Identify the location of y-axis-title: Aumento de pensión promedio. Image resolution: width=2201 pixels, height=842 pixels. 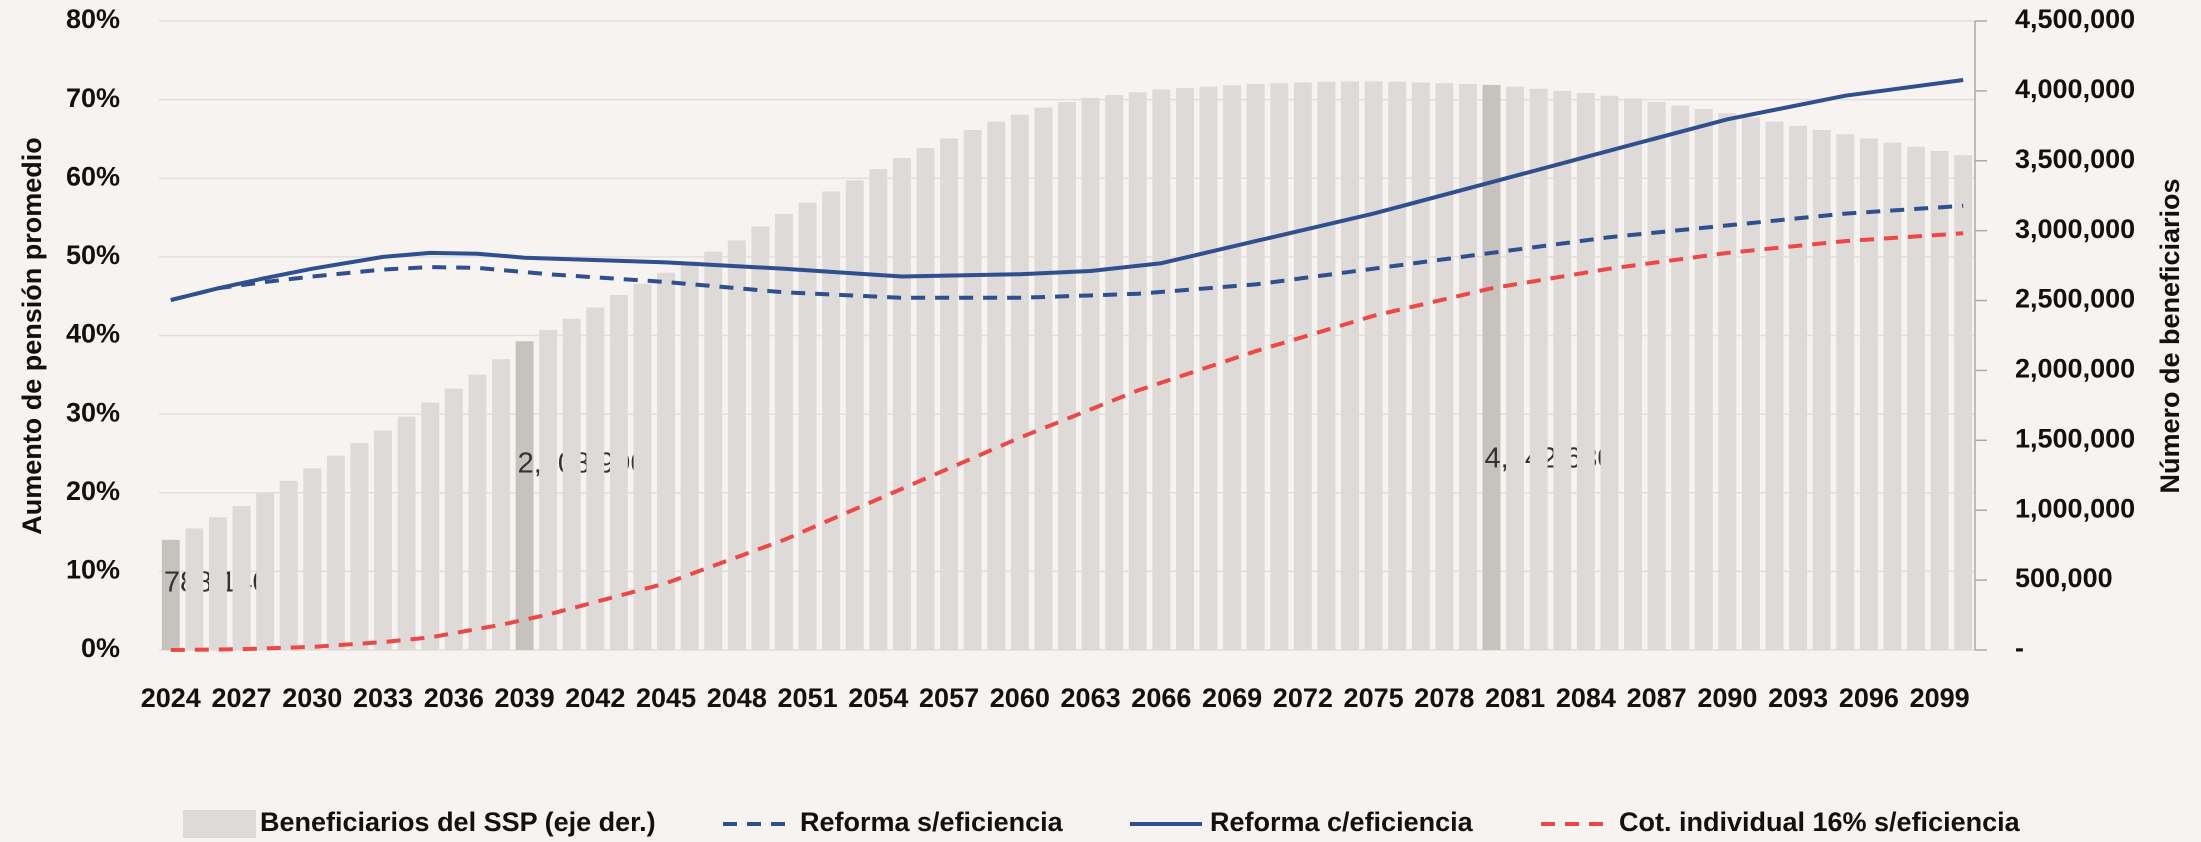
(32, 336).